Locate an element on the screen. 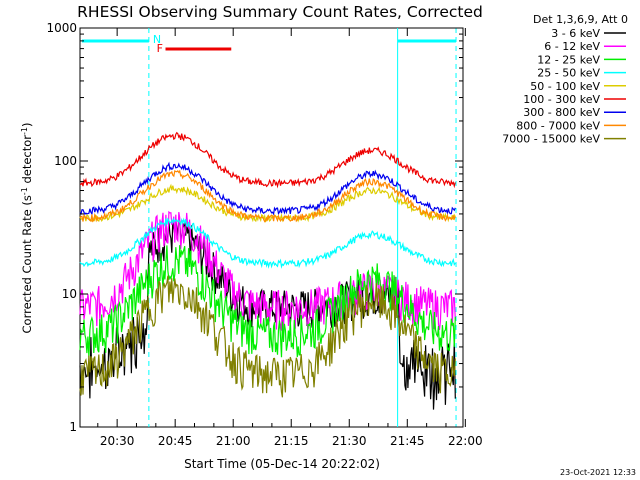 Image resolution: width=640 pixels, height=480 pixels. y-axis-label-end: ) is located at coordinates (27, 124).